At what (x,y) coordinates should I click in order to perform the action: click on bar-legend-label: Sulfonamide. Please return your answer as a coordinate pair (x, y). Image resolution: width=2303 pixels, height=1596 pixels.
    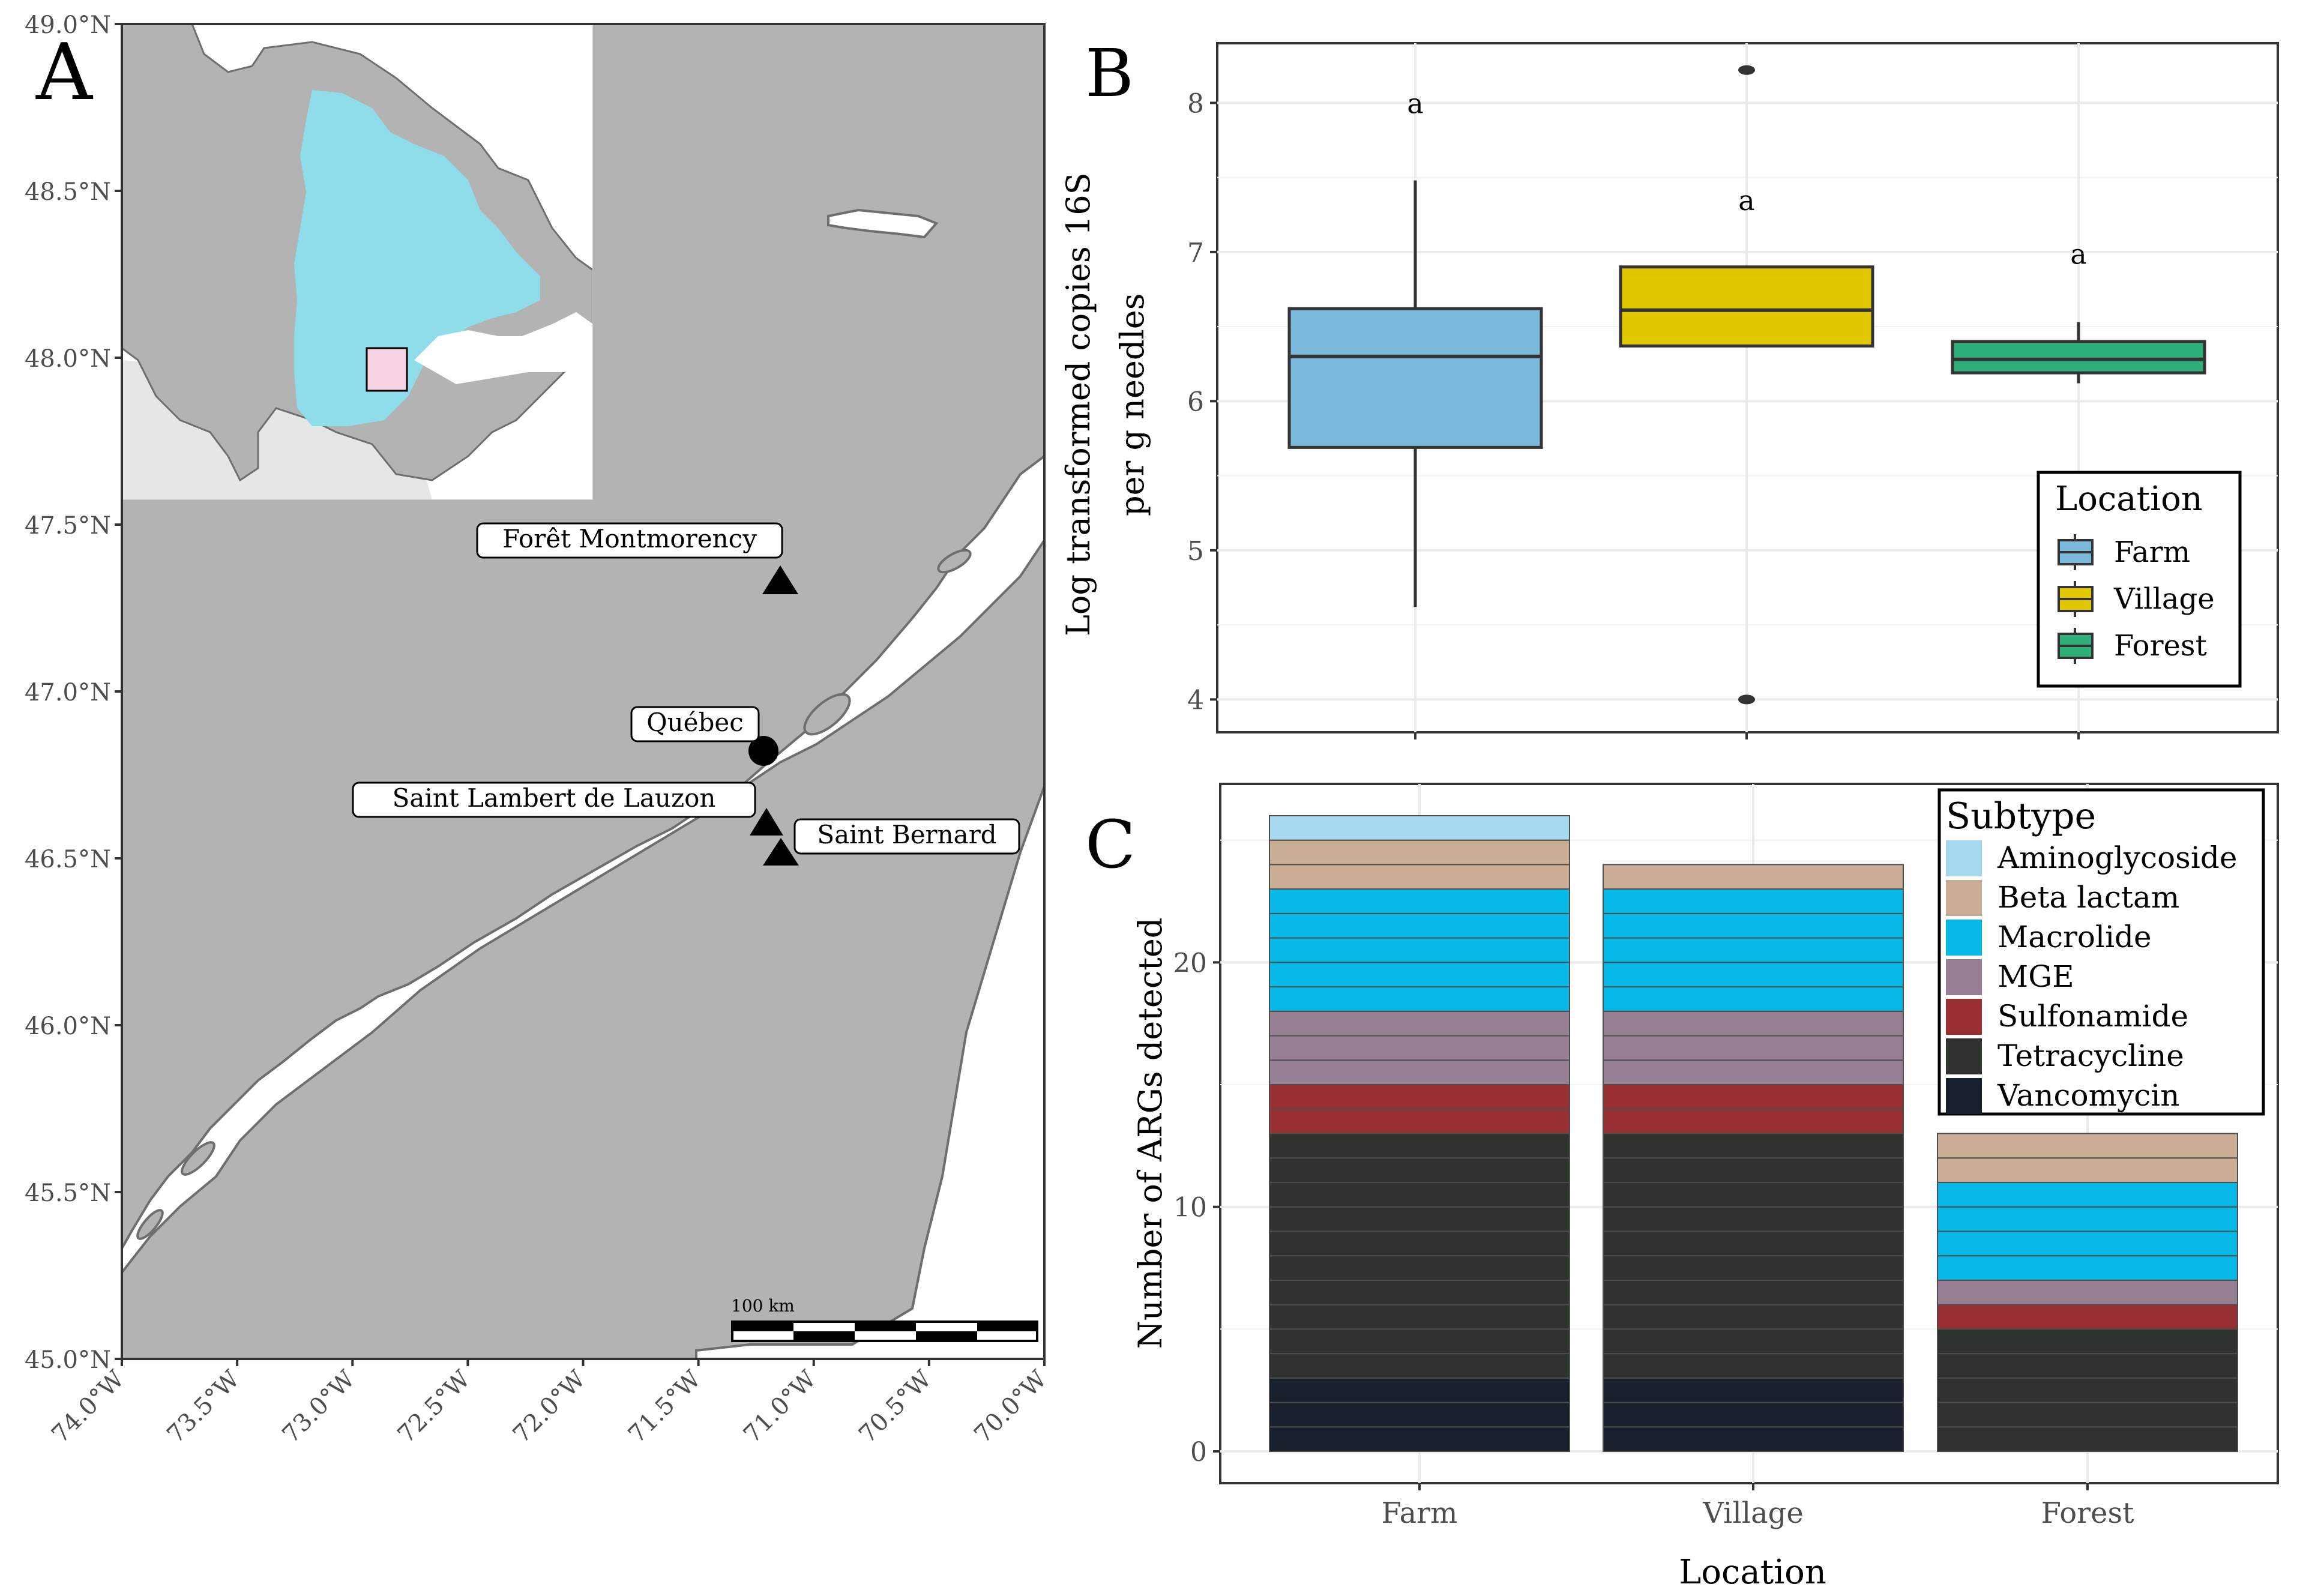
    Looking at the image, I should click on (2092, 1016).